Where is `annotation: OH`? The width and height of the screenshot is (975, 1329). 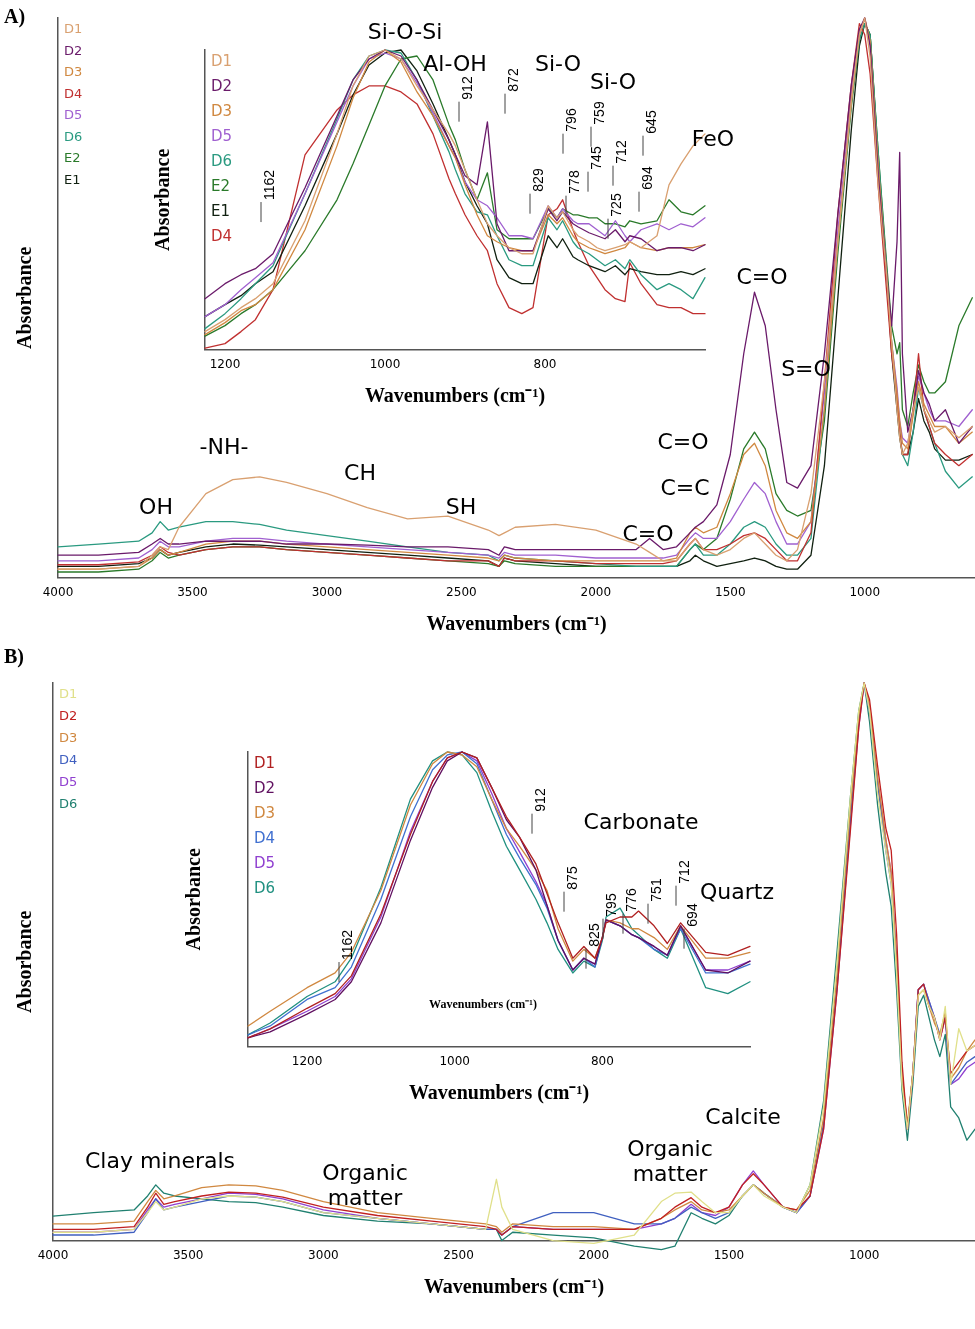
annotation: OH is located at coordinates (156, 506).